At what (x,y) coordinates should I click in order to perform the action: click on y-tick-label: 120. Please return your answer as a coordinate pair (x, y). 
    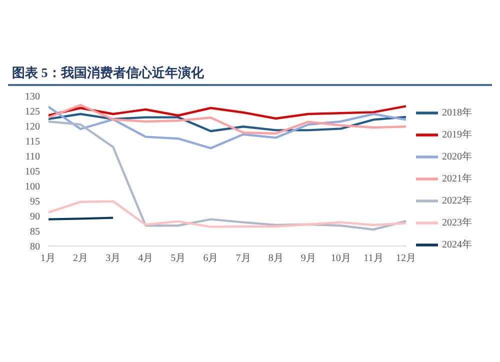
    Looking at the image, I should click on (32, 127).